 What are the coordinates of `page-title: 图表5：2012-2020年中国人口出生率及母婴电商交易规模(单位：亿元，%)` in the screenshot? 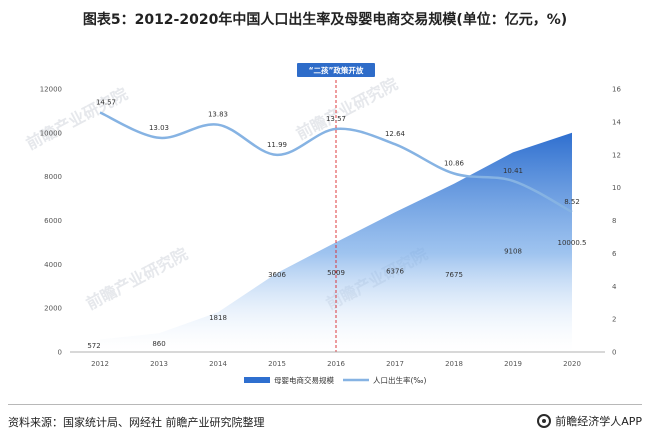 It's located at (325, 20).